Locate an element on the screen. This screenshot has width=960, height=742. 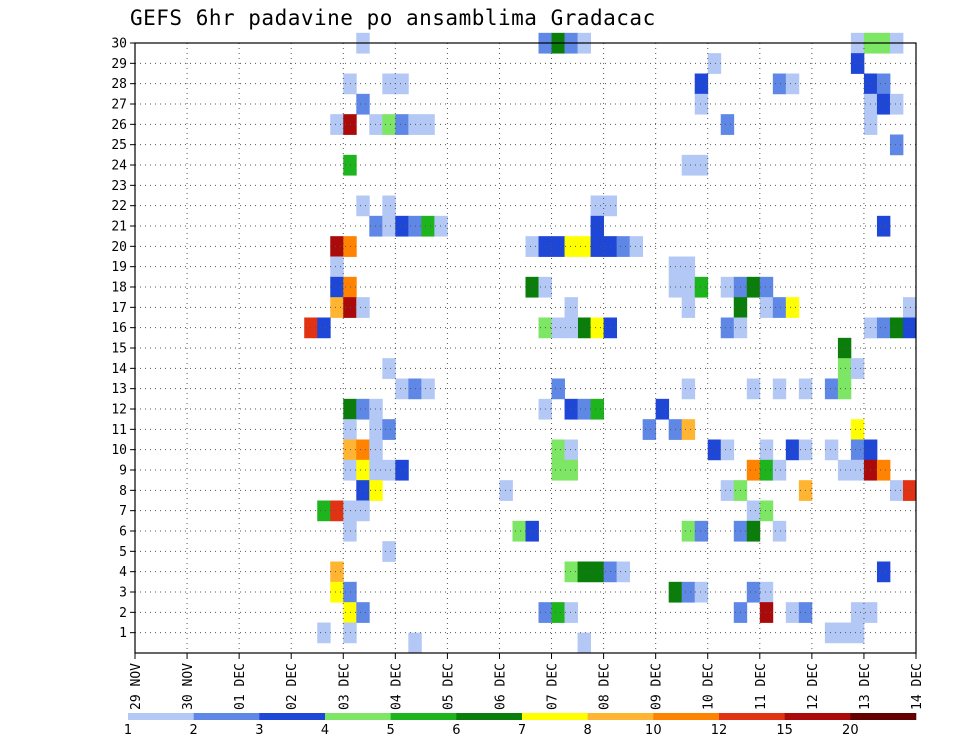
legend-label: 12 is located at coordinates (719, 730).